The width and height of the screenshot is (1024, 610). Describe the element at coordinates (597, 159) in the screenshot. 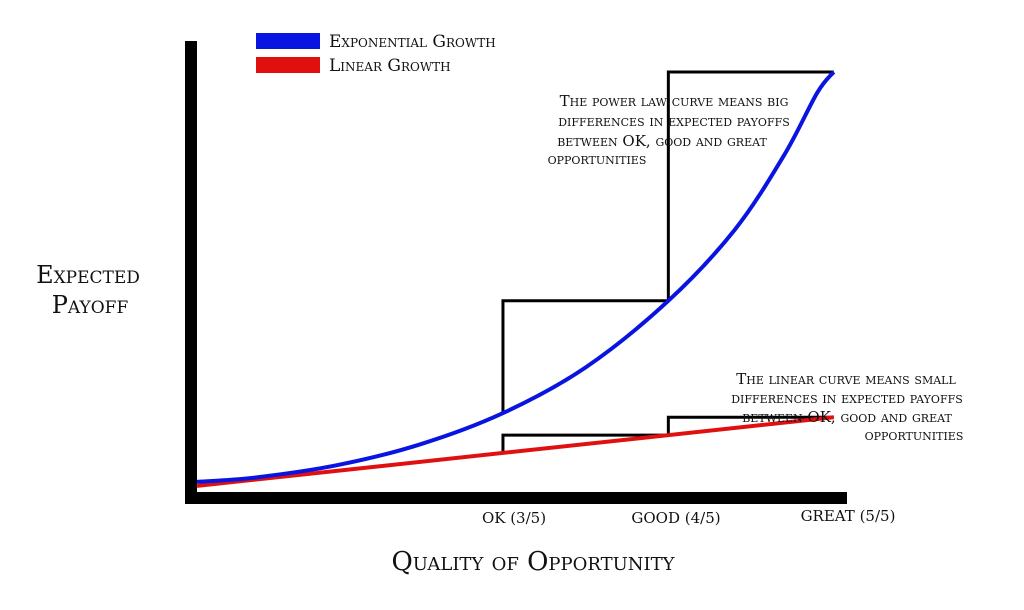

I see `annotation-power-law-line-4: opportunities` at that location.